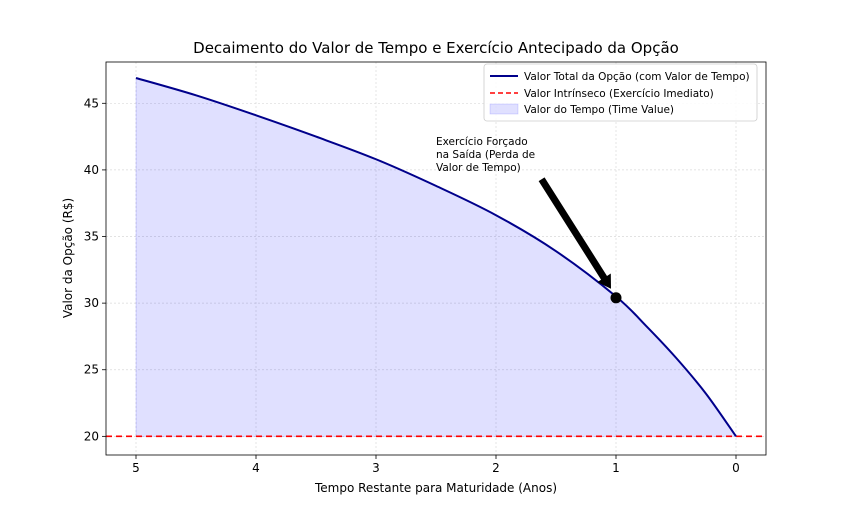 The width and height of the screenshot is (849, 510). I want to click on y-tick-label: 20, so click(91, 436).